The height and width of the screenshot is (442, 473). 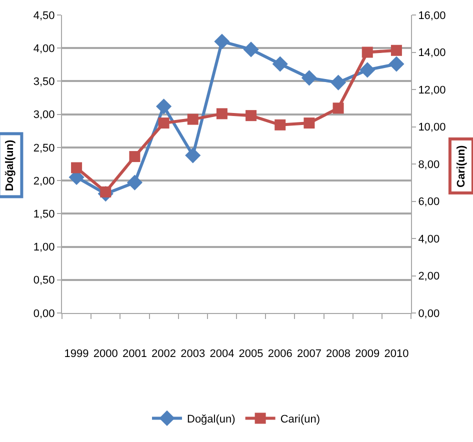 I want to click on y-tick-label: 2,00, so click(x=44, y=181).